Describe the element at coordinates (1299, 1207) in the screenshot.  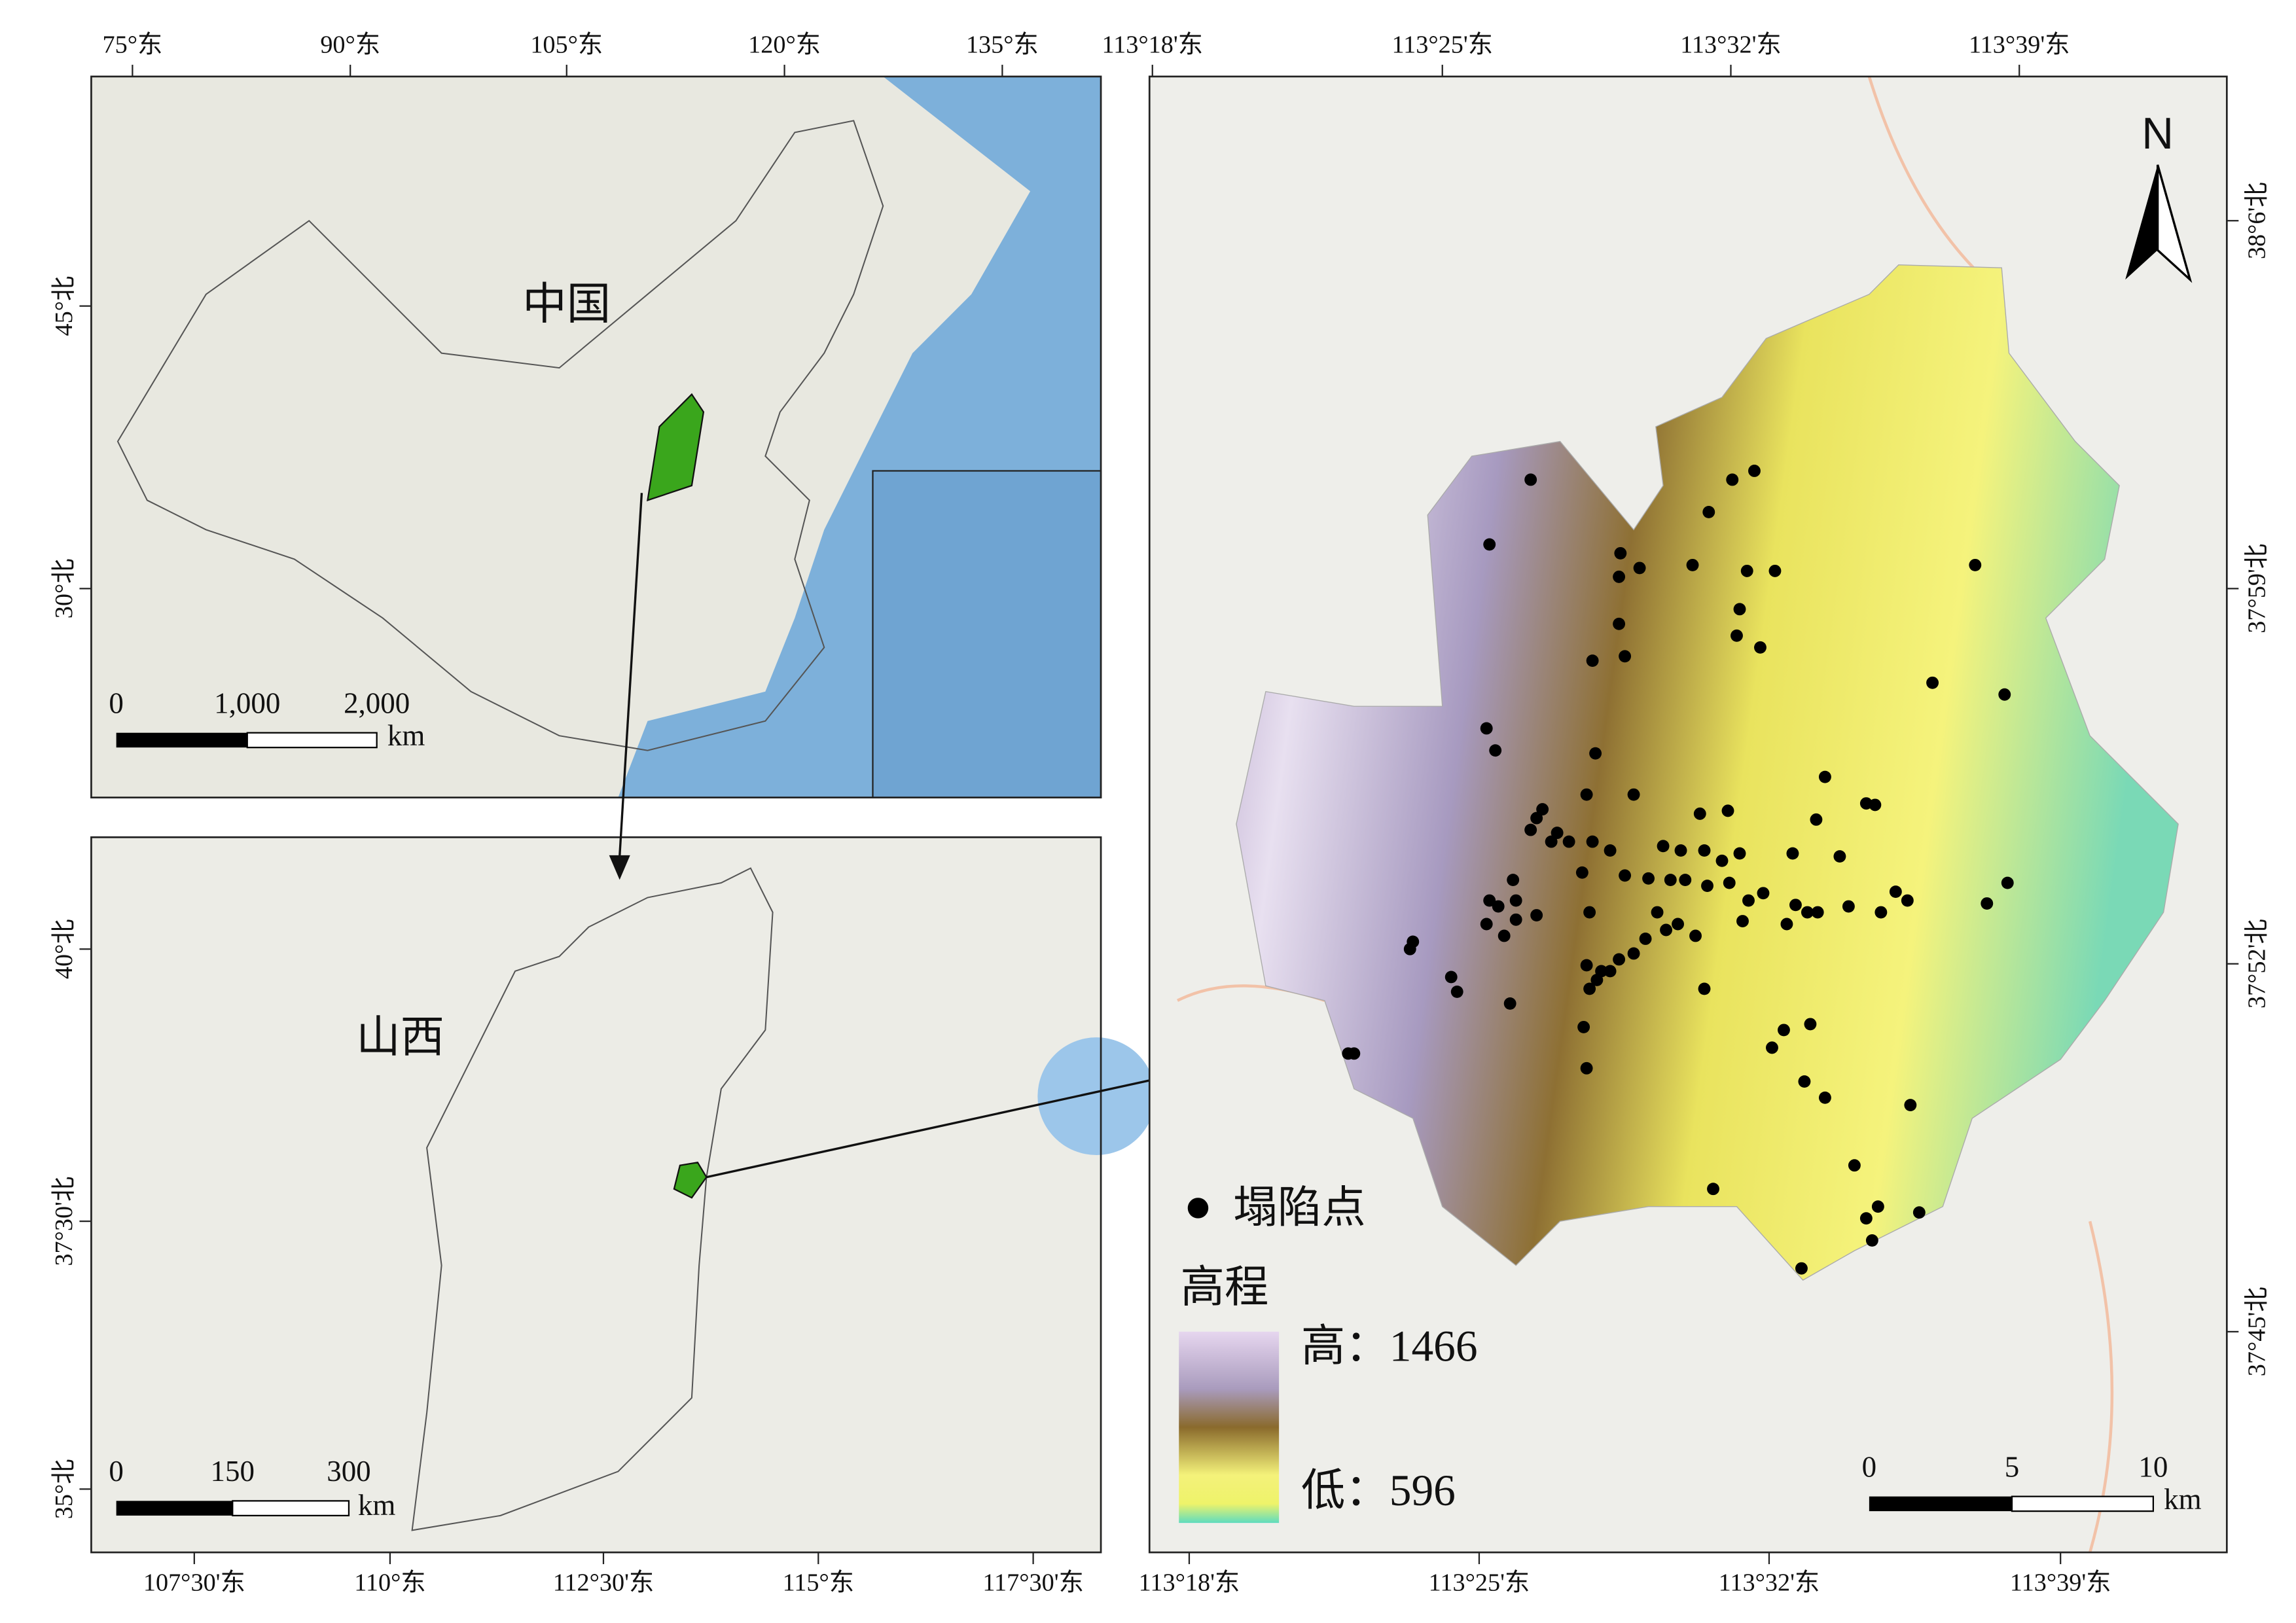
I see `legend-points: 塌陷点` at that location.